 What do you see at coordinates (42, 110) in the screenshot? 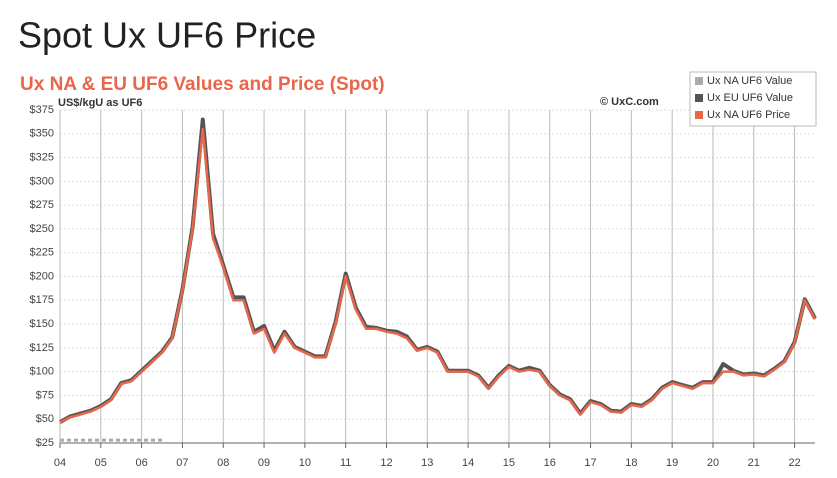
I see `y-tick-label: $375` at bounding box center [42, 110].